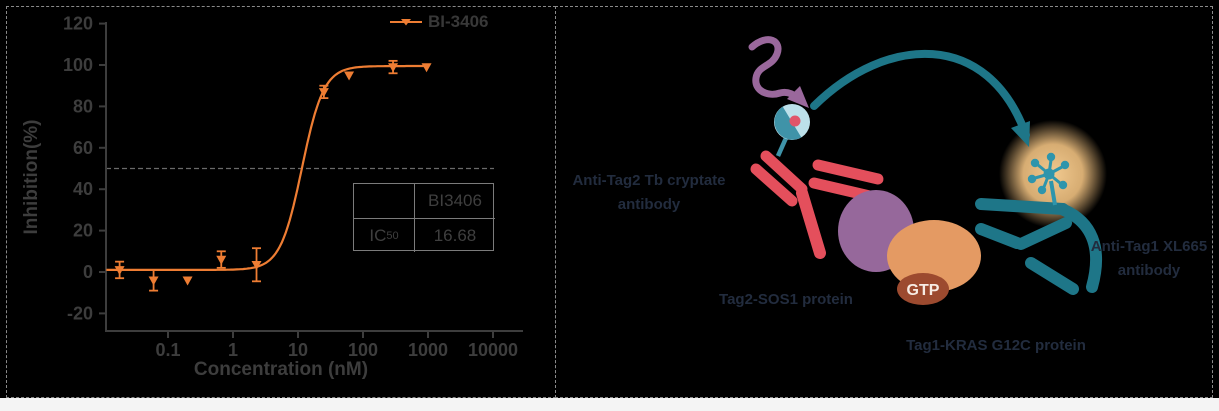 The width and height of the screenshot is (1219, 411). I want to click on bottom-strip, so click(609, 404).